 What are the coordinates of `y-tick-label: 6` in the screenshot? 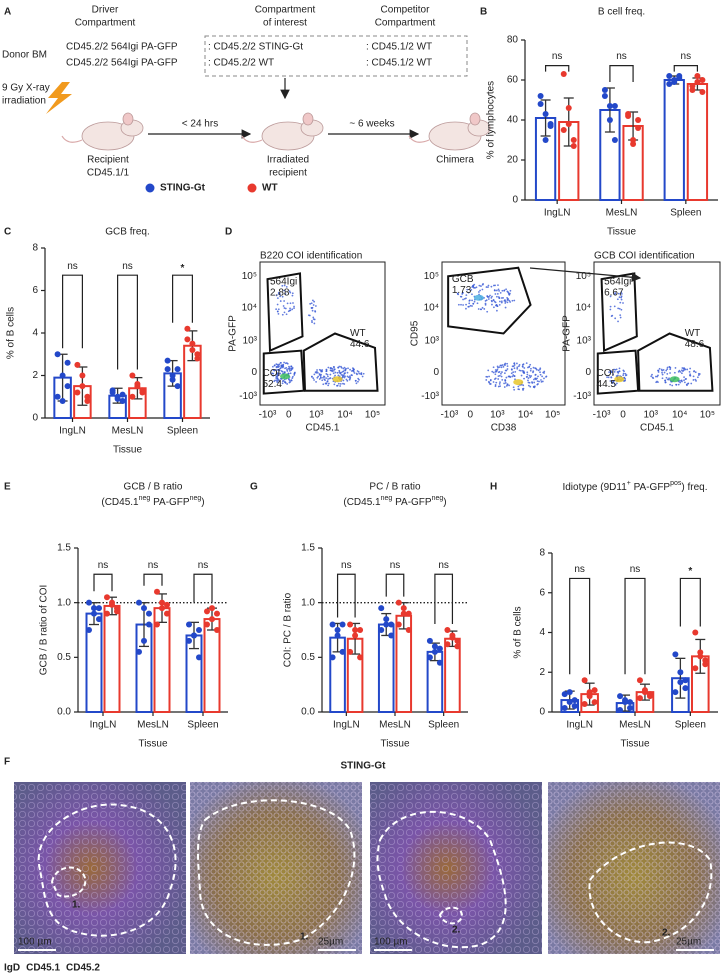 It's located at (35, 290).